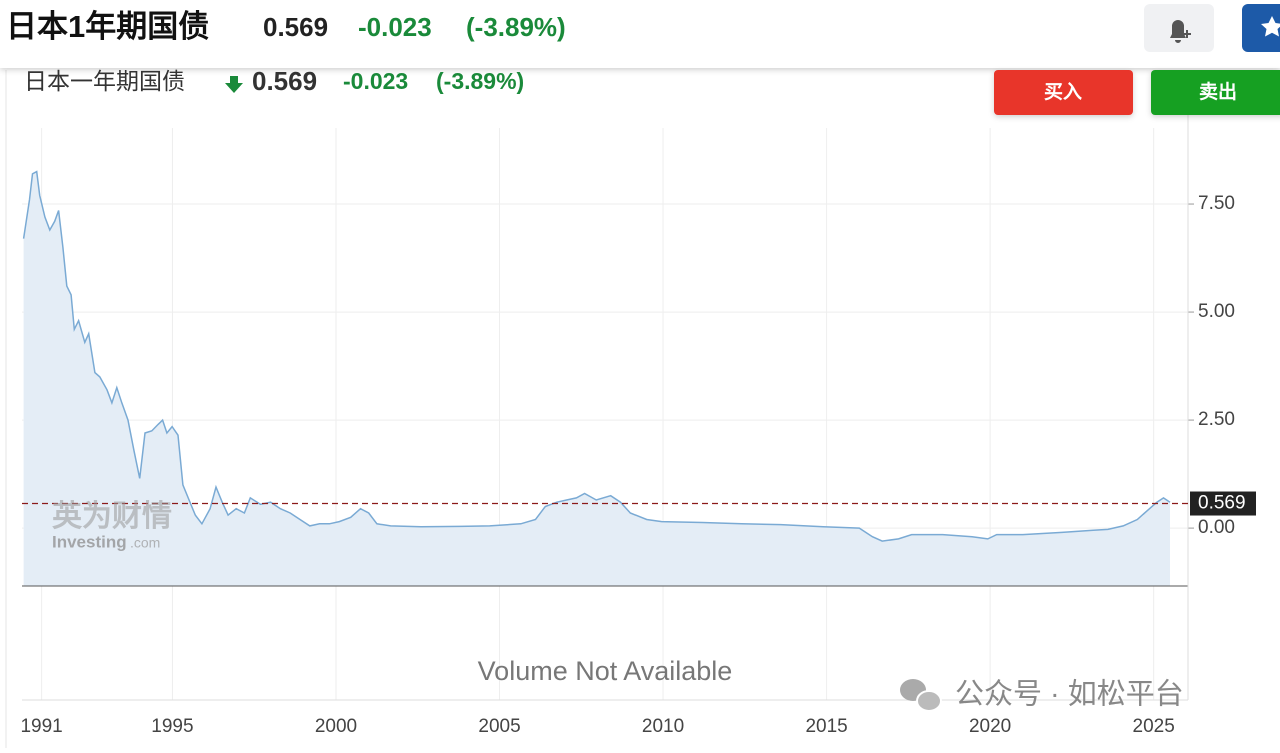 This screenshot has height=753, width=1280. Describe the element at coordinates (990, 726) in the screenshot. I see `x-tick-label: 2020` at that location.